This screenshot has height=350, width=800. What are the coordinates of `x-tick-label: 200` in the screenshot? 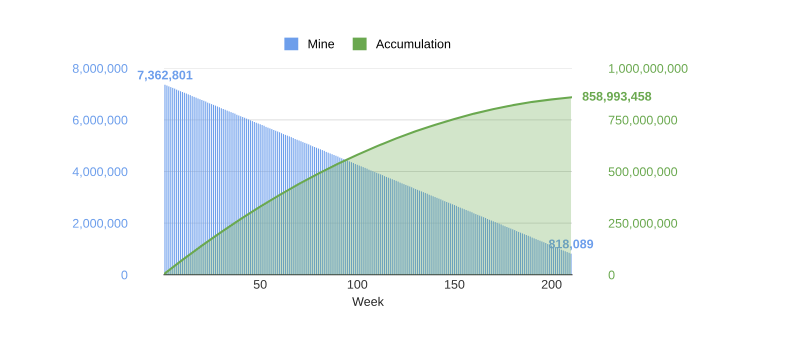 It's located at (552, 284).